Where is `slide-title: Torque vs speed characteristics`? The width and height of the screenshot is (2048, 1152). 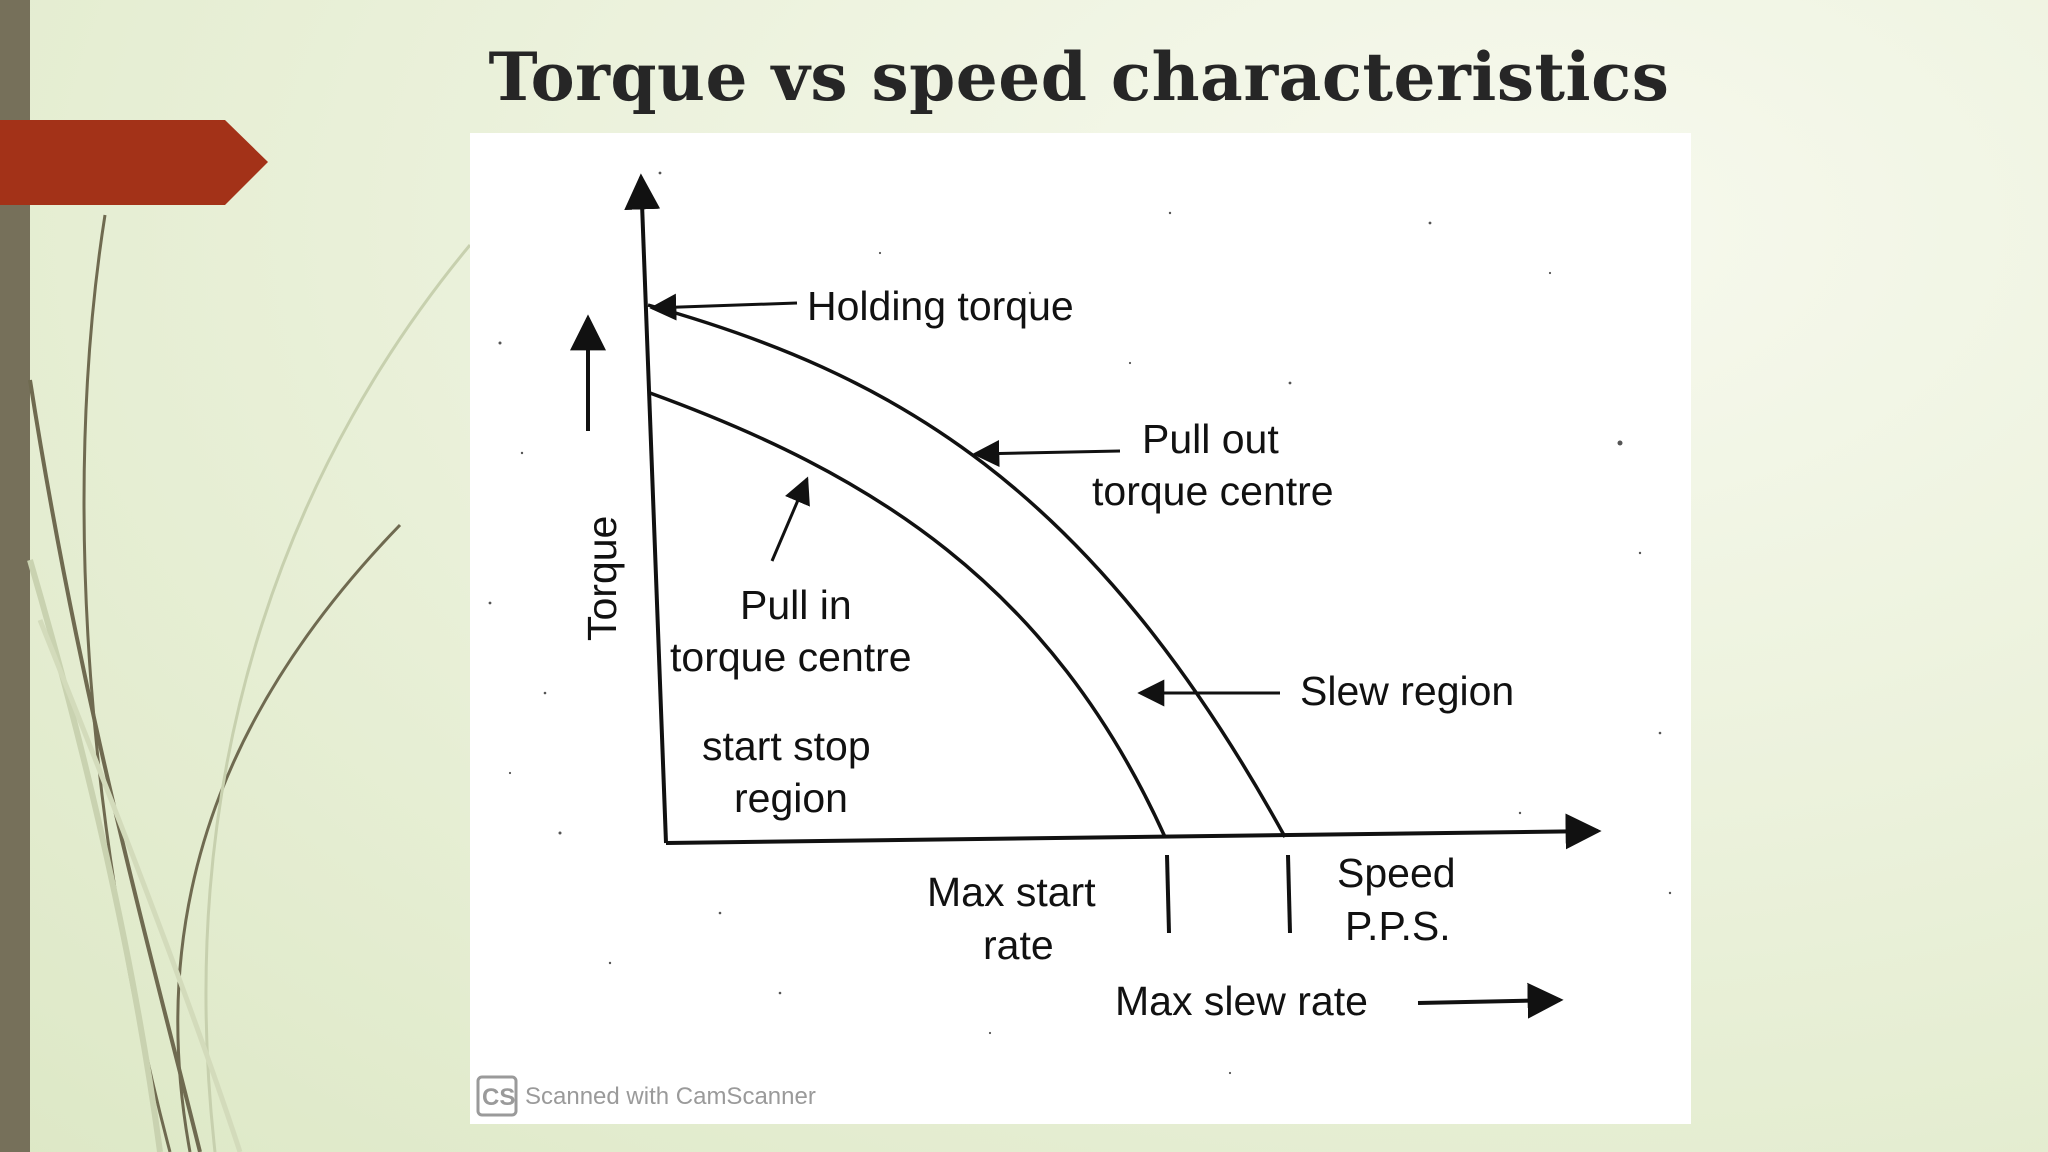 slide-title: Torque vs speed characteristics is located at coordinates (1079, 77).